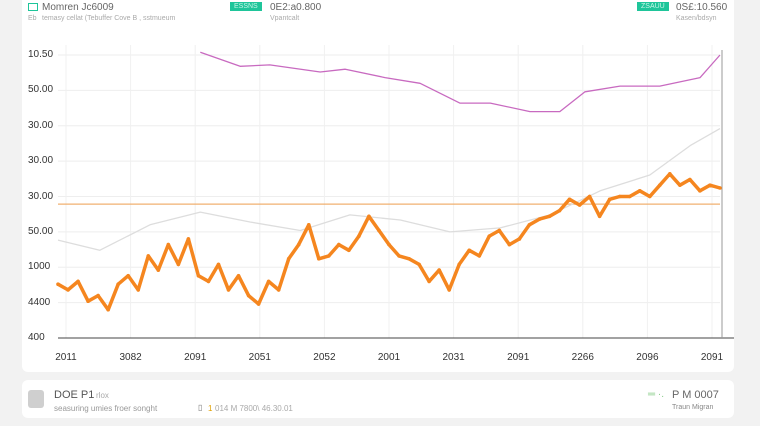 Image resolution: width=760 pixels, height=426 pixels. What do you see at coordinates (378, 399) in the screenshot?
I see `footer-card` at bounding box center [378, 399].